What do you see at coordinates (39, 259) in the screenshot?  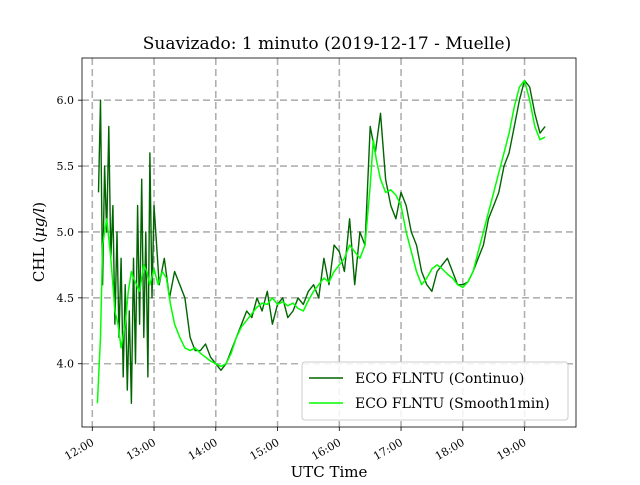 I see `y-axis-label-prefix: CHL (` at bounding box center [39, 259].